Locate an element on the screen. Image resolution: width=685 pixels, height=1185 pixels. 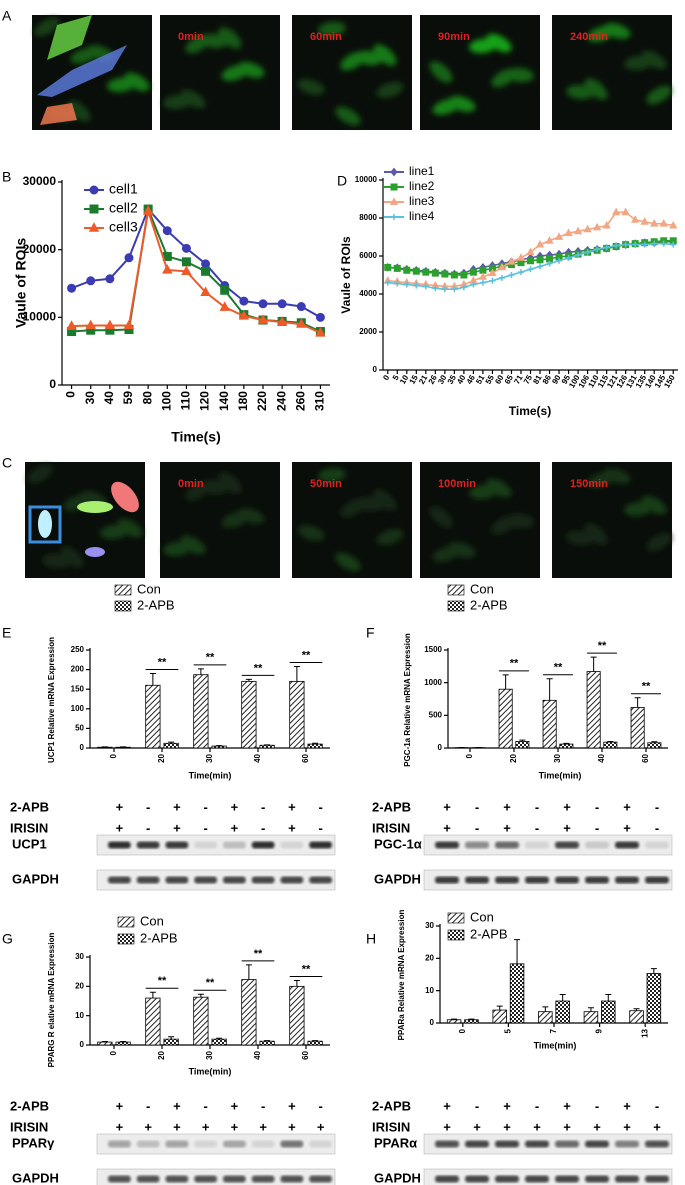
row-label: 2-APB is located at coordinates (29, 1105).